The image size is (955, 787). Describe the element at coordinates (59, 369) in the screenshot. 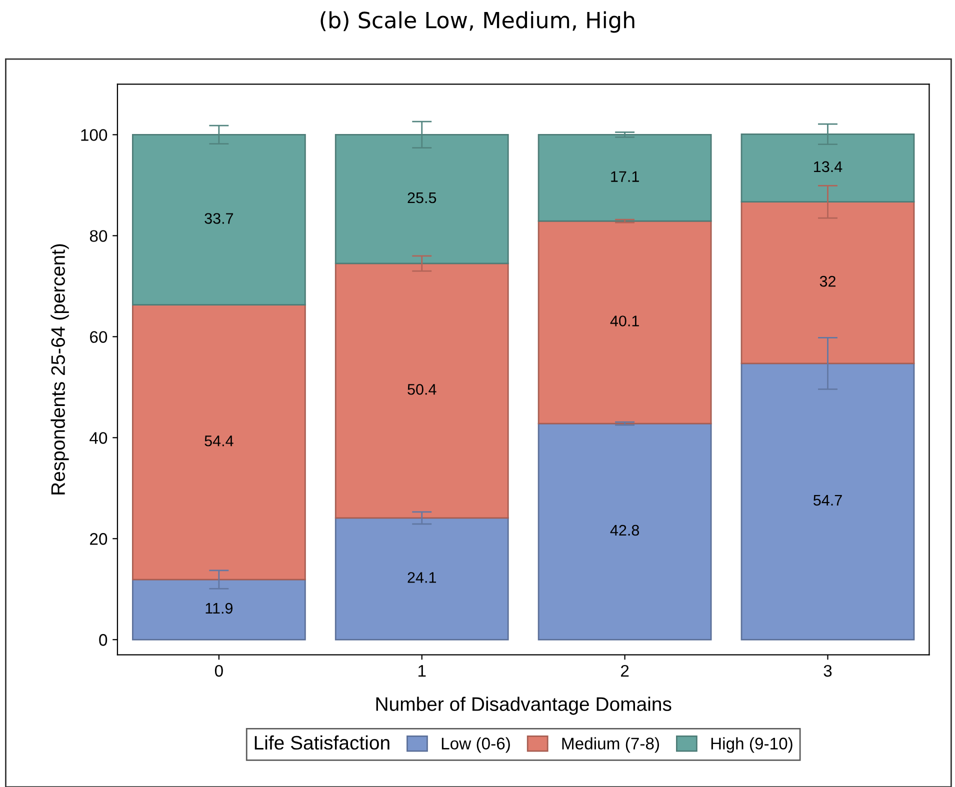

I see `y-axis-title: Respondents 25-64 (percent)` at that location.